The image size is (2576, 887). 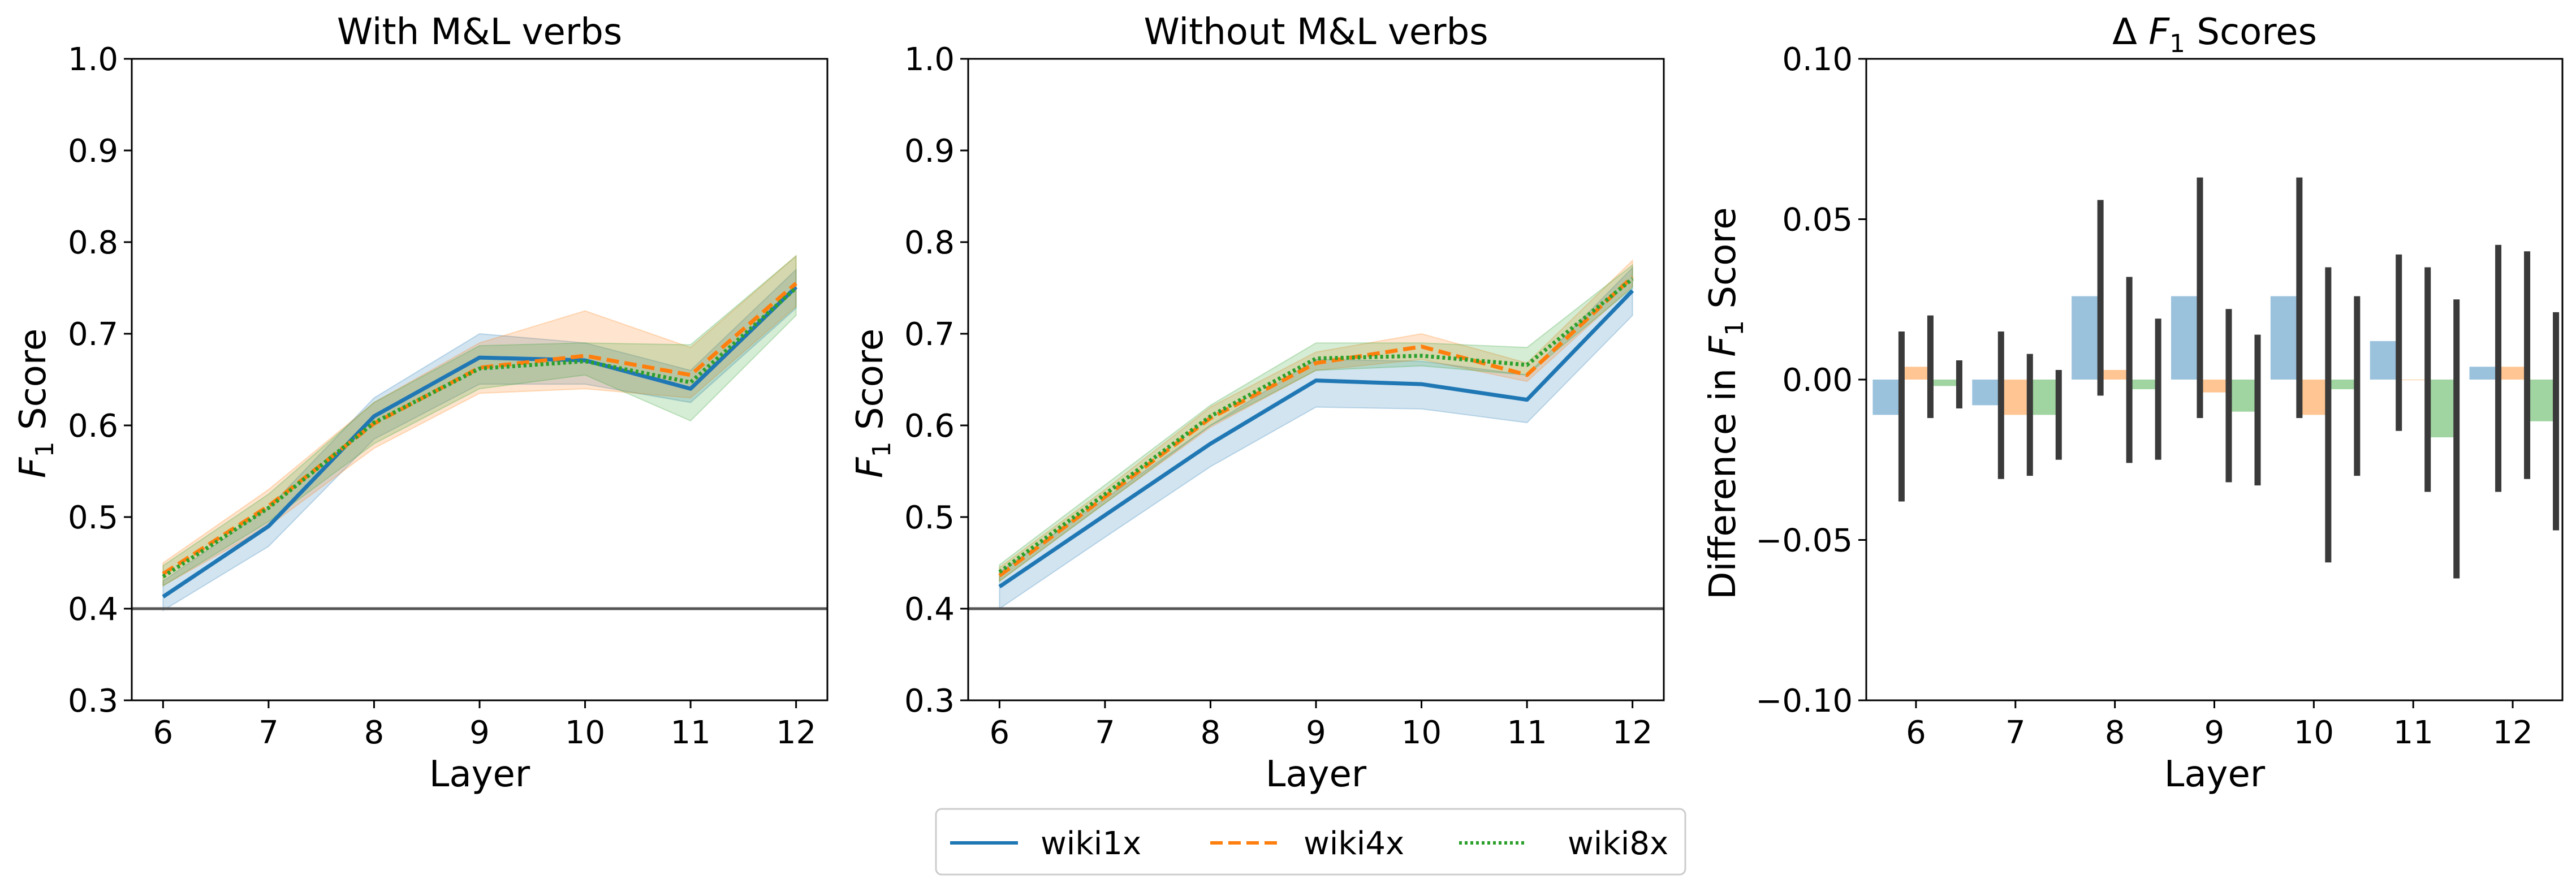 I want to click on legend-frame, so click(x=1310, y=842).